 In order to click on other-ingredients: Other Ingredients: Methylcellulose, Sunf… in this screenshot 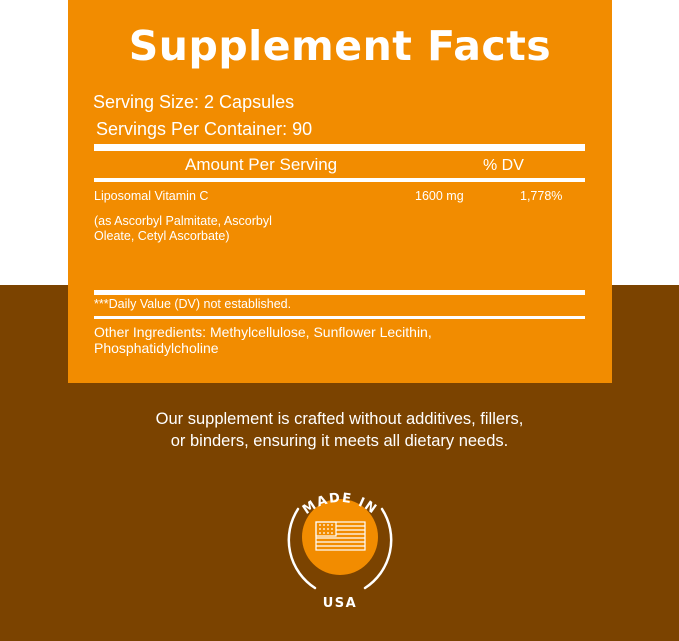, I will do `click(263, 332)`.